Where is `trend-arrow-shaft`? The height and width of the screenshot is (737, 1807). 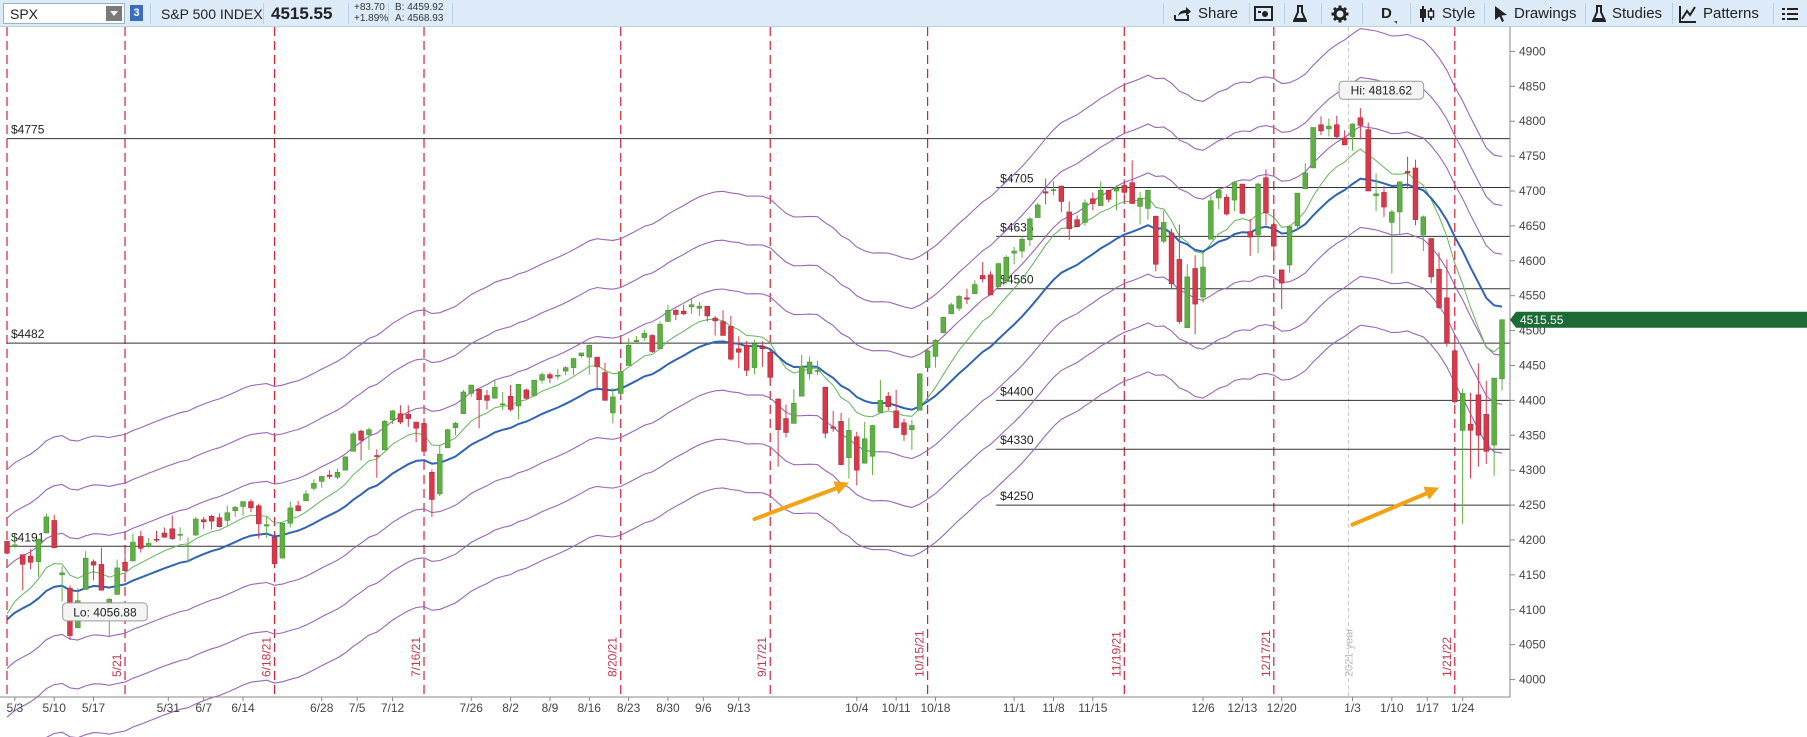
trend-arrow-shaft is located at coordinates (798, 502).